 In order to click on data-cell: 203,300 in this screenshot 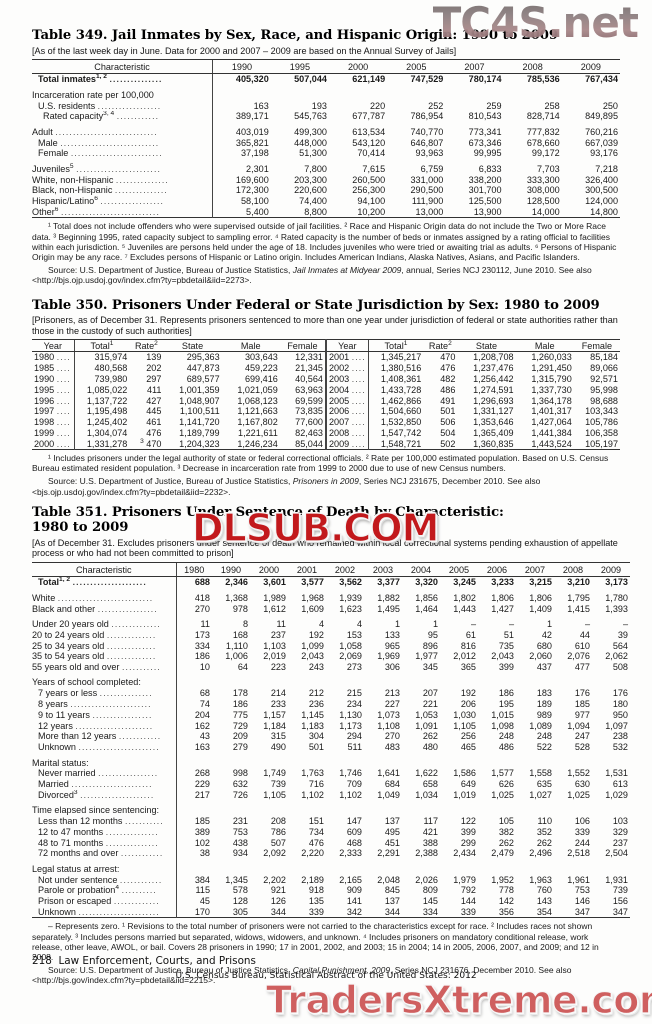, I will do `click(310, 179)`.